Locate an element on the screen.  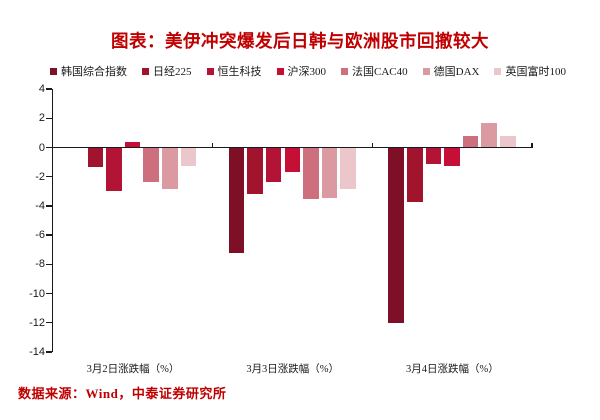
bar-德国DAX-3月3日涨跌幅（%） is located at coordinates (329, 173).